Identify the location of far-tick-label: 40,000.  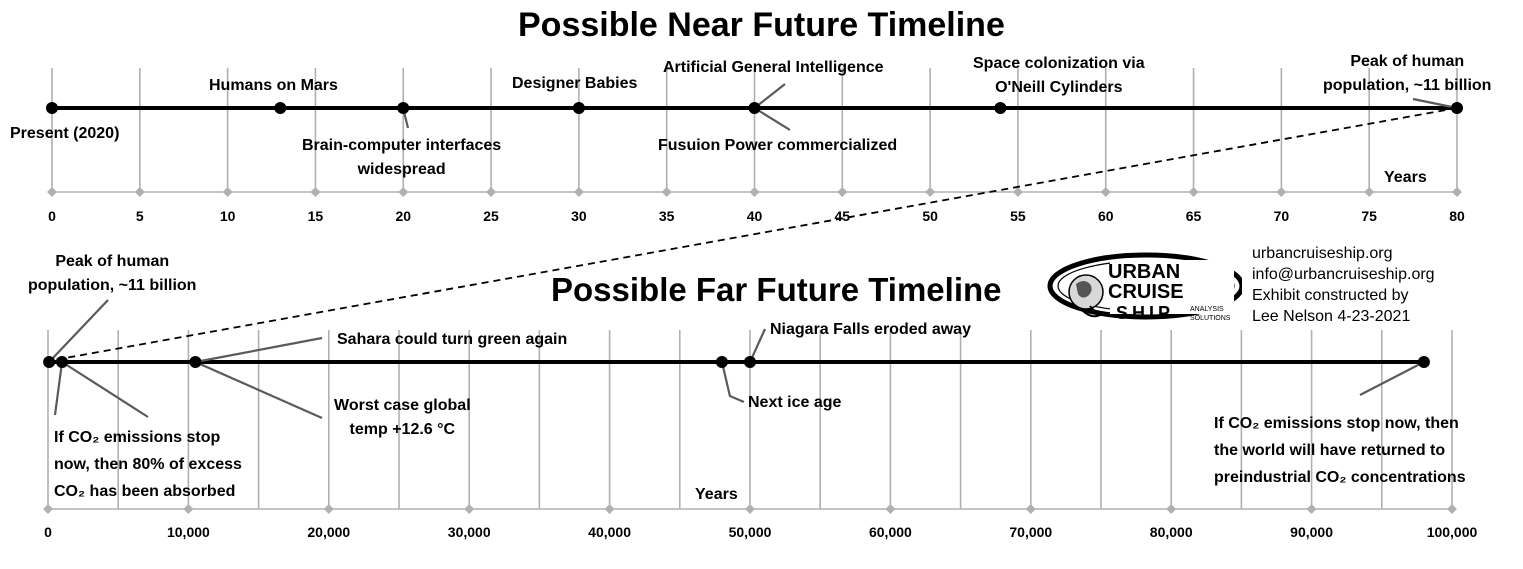
(609, 532).